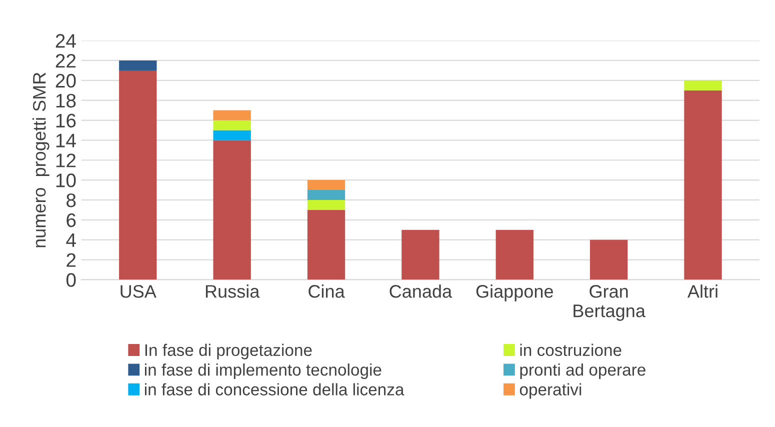 Image resolution: width=775 pixels, height=427 pixels. Describe the element at coordinates (514, 293) in the screenshot. I see `x-tick-label: Giappone` at that location.